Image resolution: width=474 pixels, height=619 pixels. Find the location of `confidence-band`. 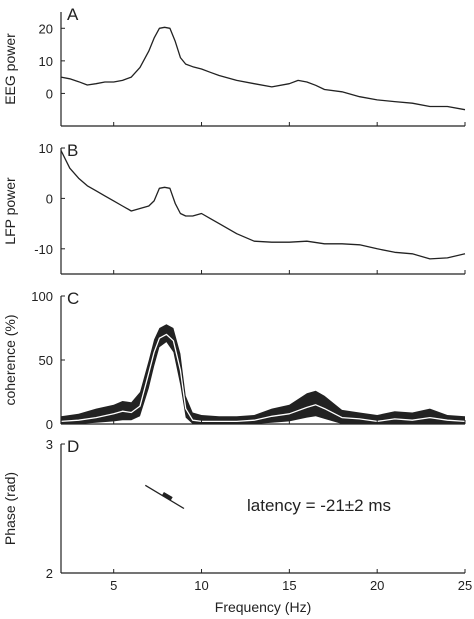

confidence-band is located at coordinates (263, 374).